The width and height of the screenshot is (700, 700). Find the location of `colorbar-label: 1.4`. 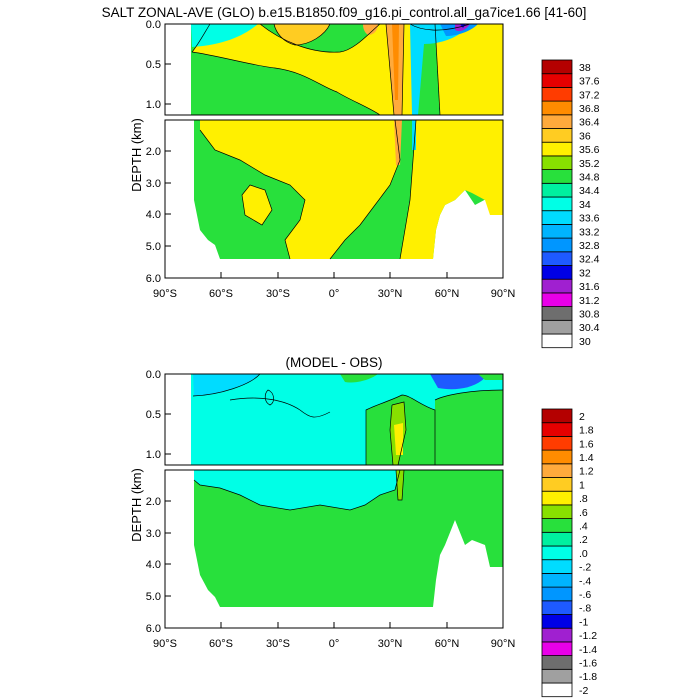

colorbar-label: 1.4 is located at coordinates (586, 458).